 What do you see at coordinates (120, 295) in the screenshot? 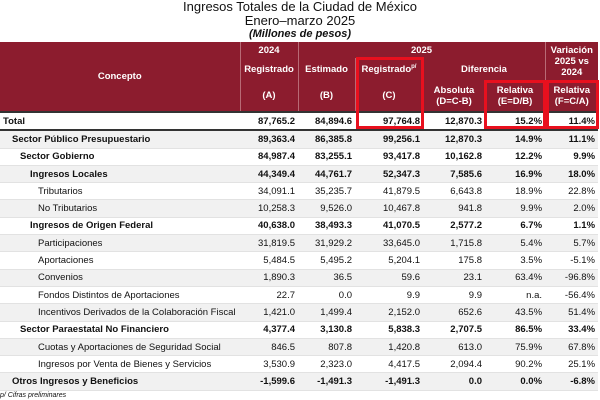
I see `concept-cell: Fondos Distintos de Aportaciones` at bounding box center [120, 295].